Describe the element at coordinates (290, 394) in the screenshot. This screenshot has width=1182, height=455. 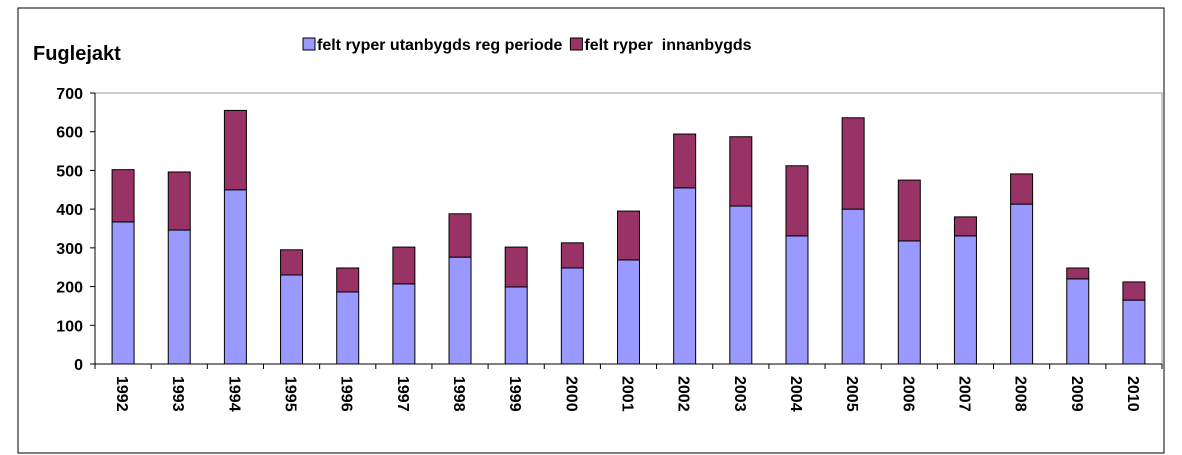
I see `x-tick-label: 1995` at that location.